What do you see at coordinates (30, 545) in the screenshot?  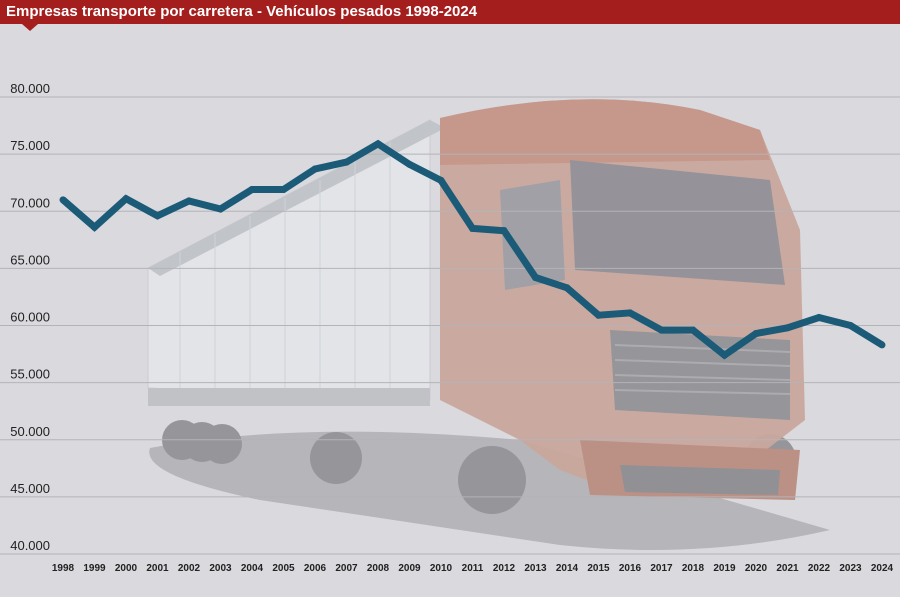 I see `y-tick-label: 40.000` at bounding box center [30, 545].